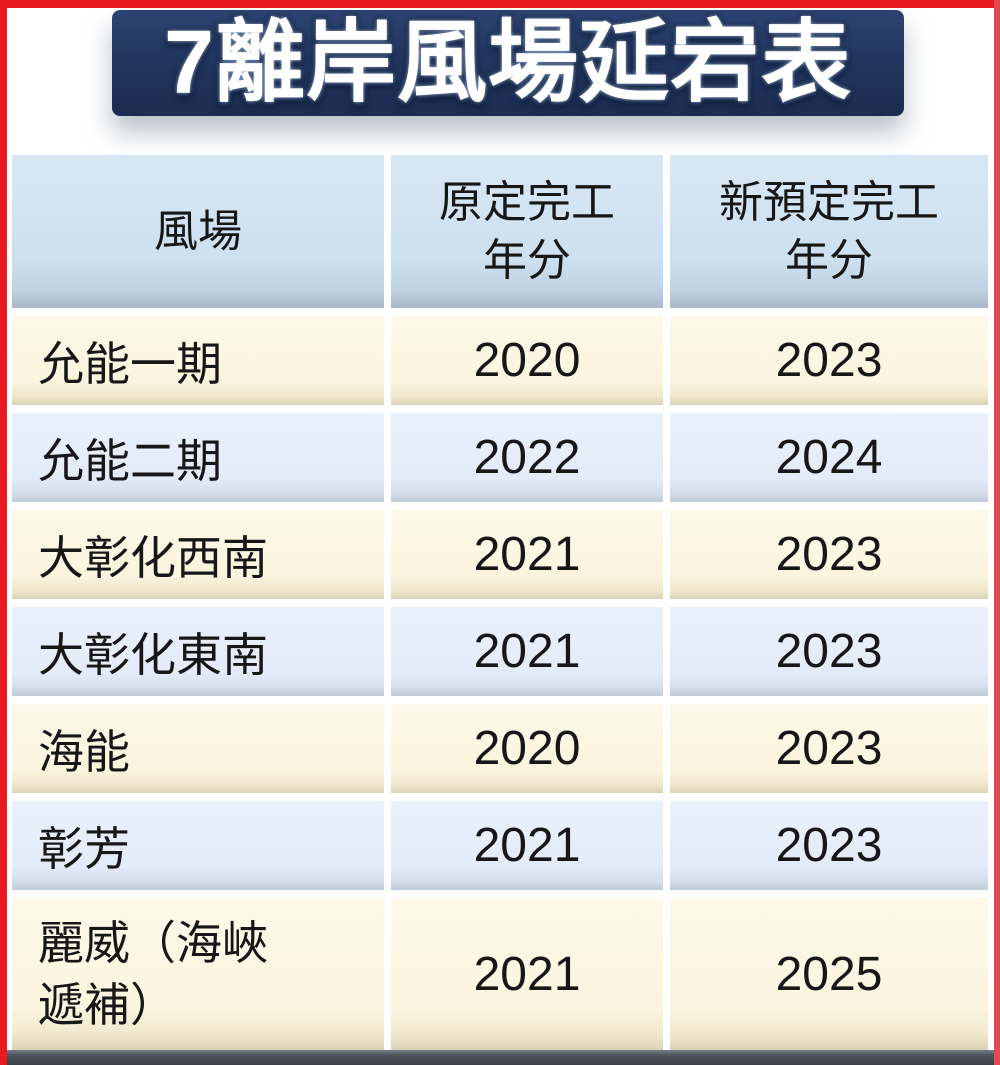  I want to click on frame-border-left, so click(3, 532).